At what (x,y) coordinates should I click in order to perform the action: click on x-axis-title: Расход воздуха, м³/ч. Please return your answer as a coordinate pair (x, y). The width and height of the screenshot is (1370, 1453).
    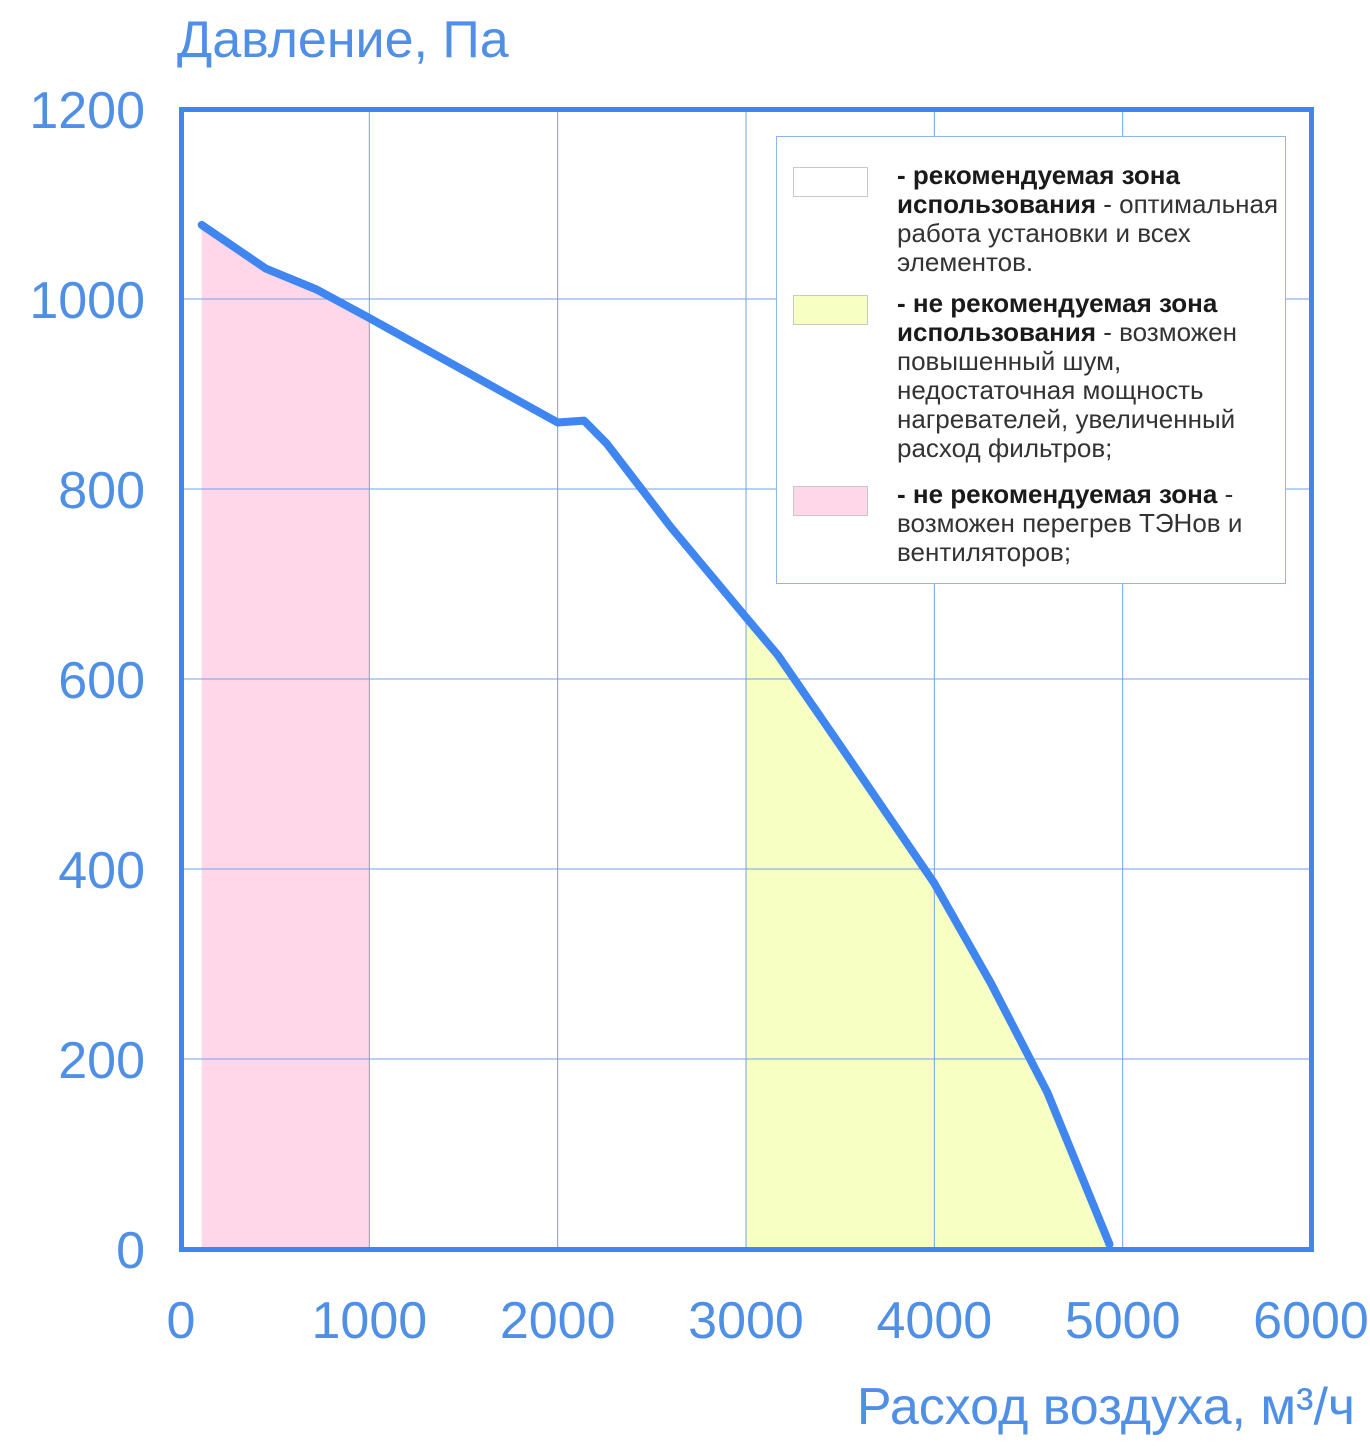
    Looking at the image, I should click on (1106, 1407).